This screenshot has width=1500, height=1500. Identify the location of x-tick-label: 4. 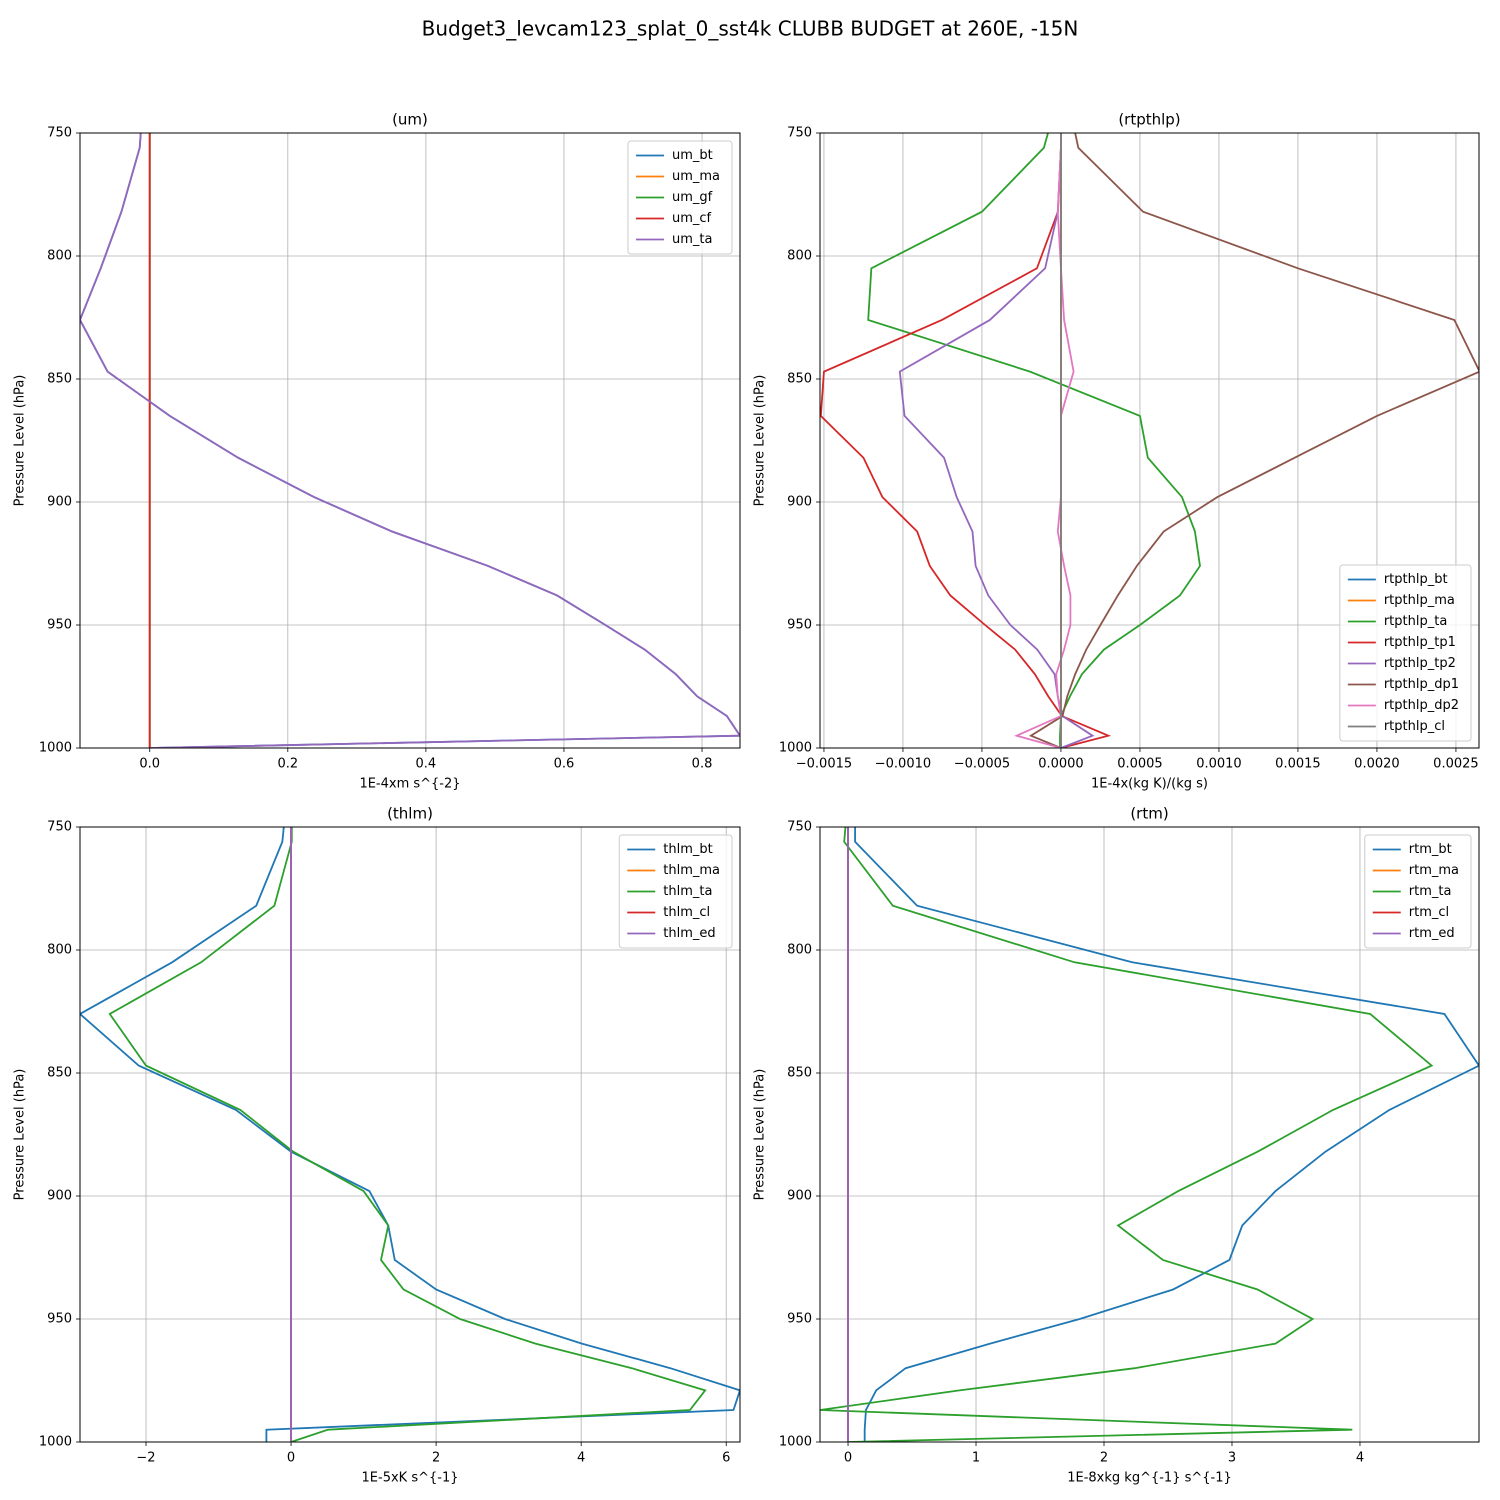
(581, 1458).